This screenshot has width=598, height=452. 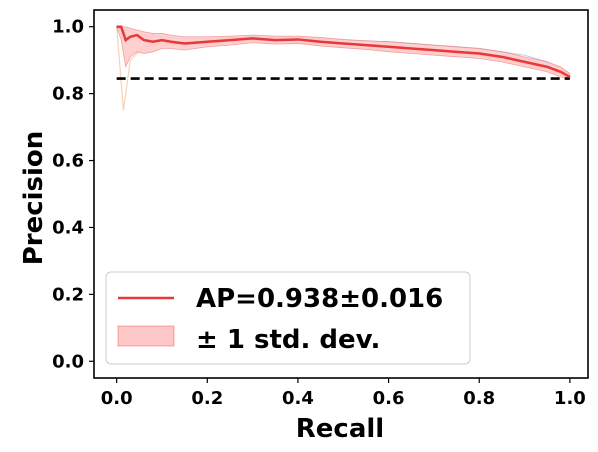 What do you see at coordinates (68, 27) in the screenshot?
I see `y-tick-label: 1.0` at bounding box center [68, 27].